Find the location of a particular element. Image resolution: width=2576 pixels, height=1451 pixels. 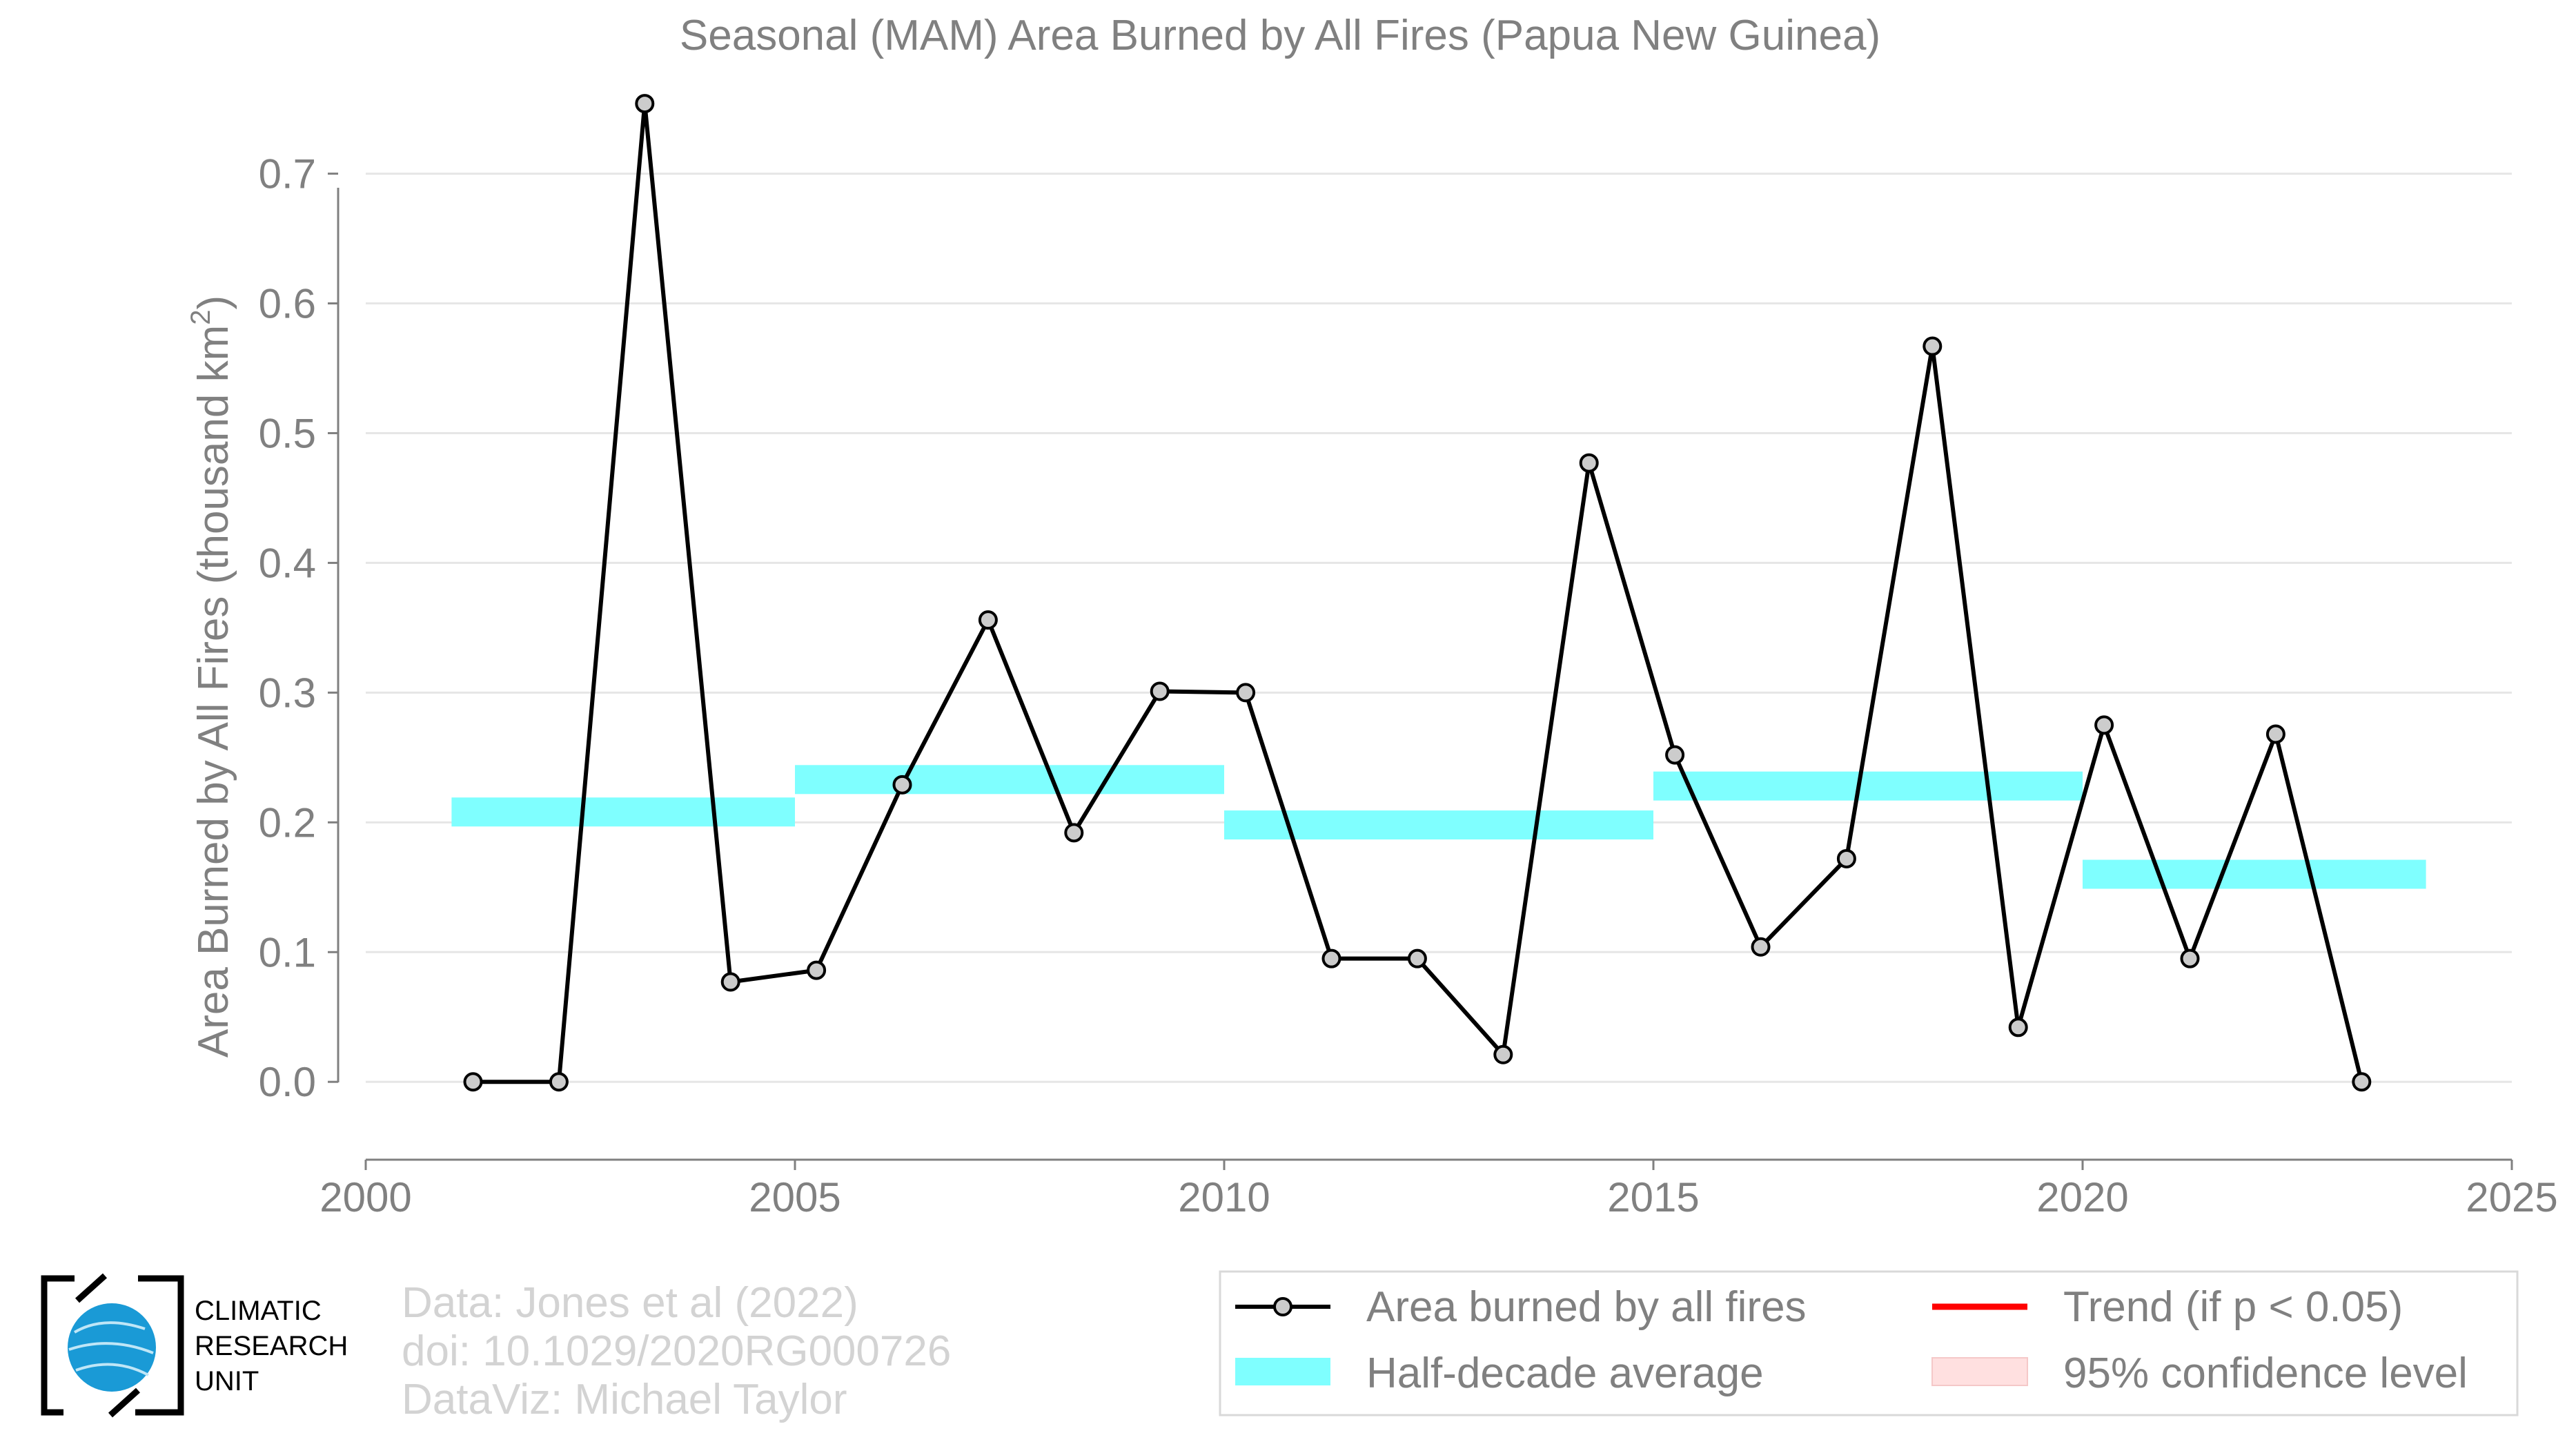

x-tick-label: 2020 is located at coordinates (2082, 1197).